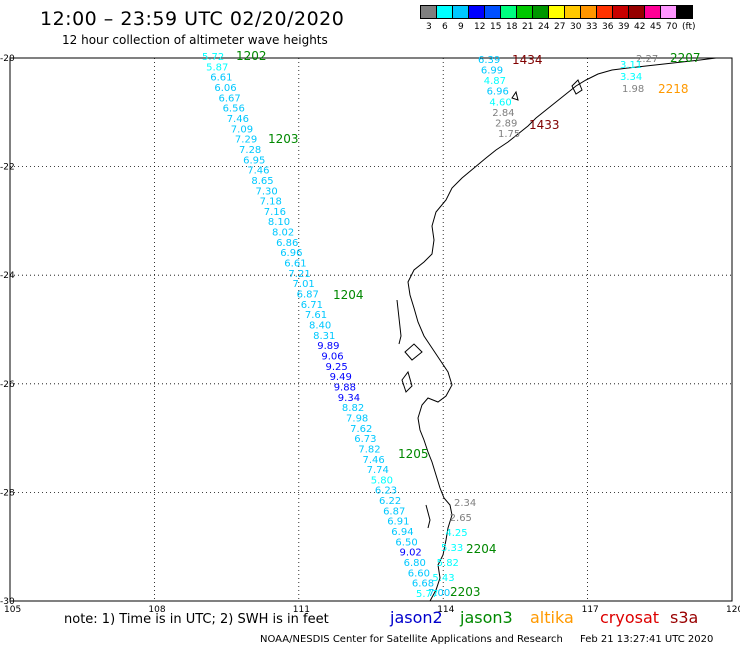  What do you see at coordinates (7, 276) in the screenshot?
I see `lat-tick-label: -24` at bounding box center [7, 276].